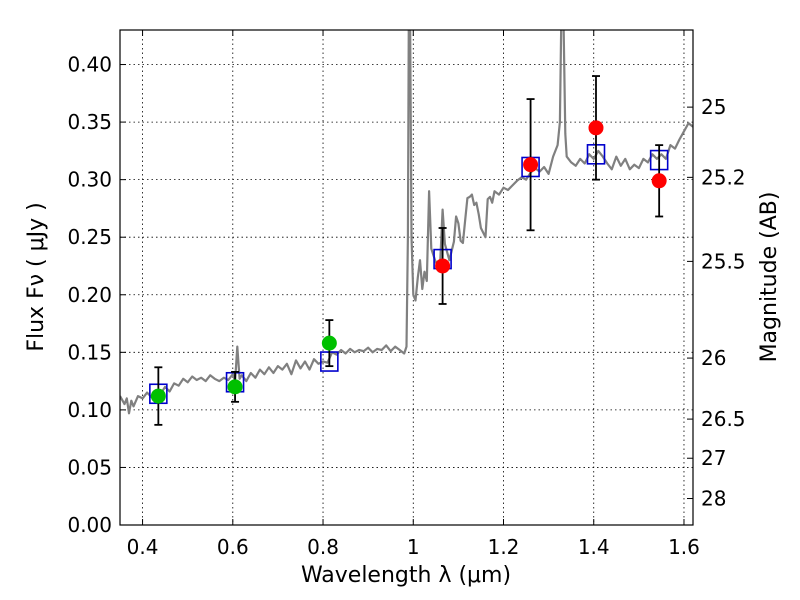 The width and height of the screenshot is (800, 600). What do you see at coordinates (89, 180) in the screenshot?
I see `y-tick-label: 0.30` at bounding box center [89, 180].